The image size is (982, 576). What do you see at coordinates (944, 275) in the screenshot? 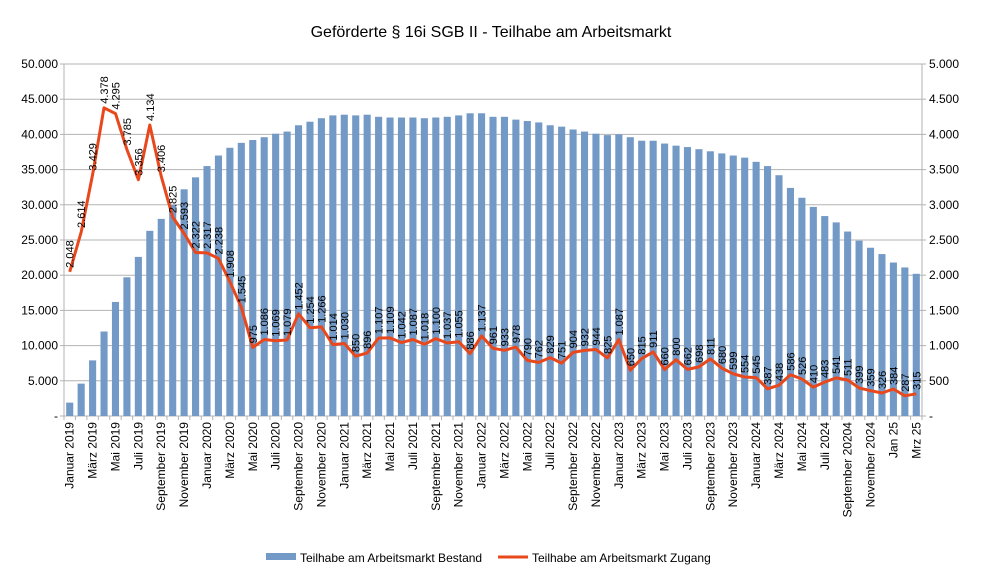
I see `right-tick-label: 2.000` at bounding box center [944, 275].